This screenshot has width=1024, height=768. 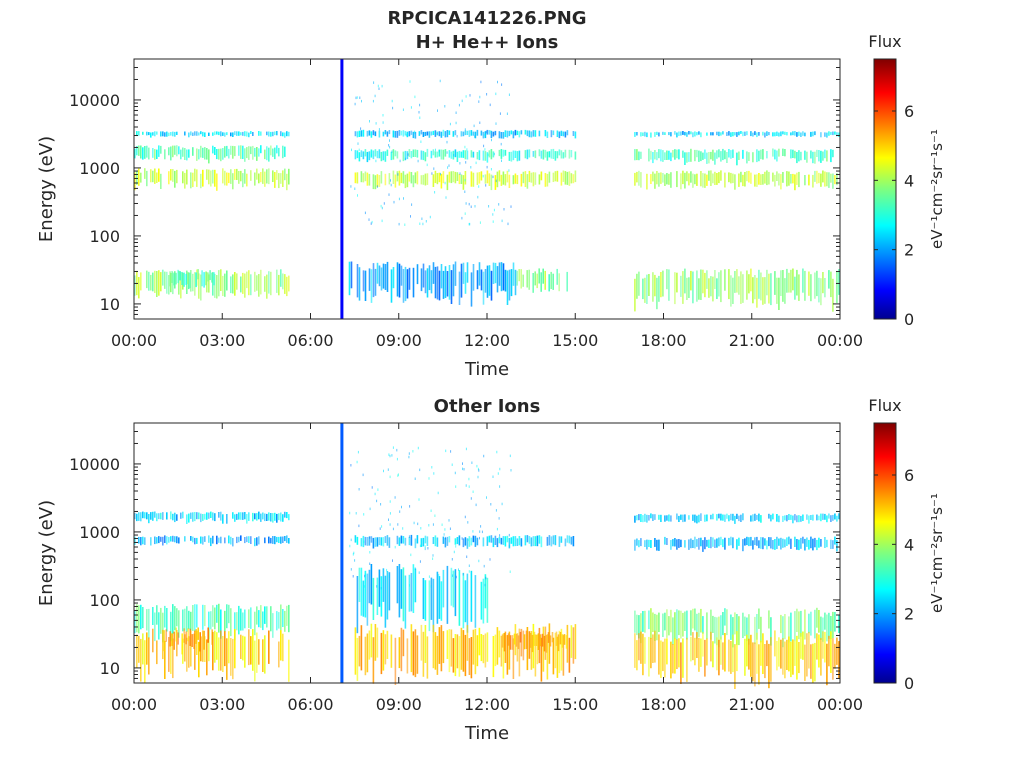 What do you see at coordinates (104, 600) in the screenshot?
I see `y-tick-label: 100` at bounding box center [104, 600].